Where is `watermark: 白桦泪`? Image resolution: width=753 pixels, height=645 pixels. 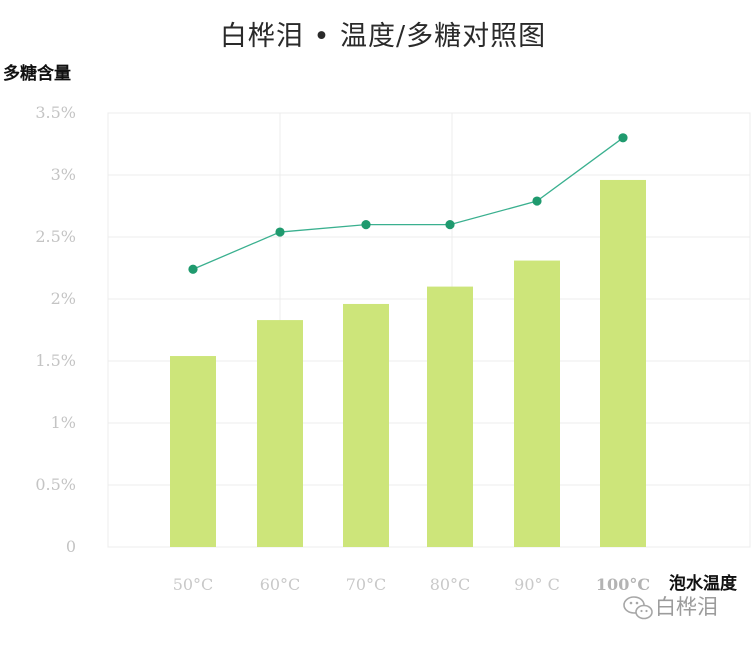
watermark: 白桦泪 is located at coordinates (670, 607).